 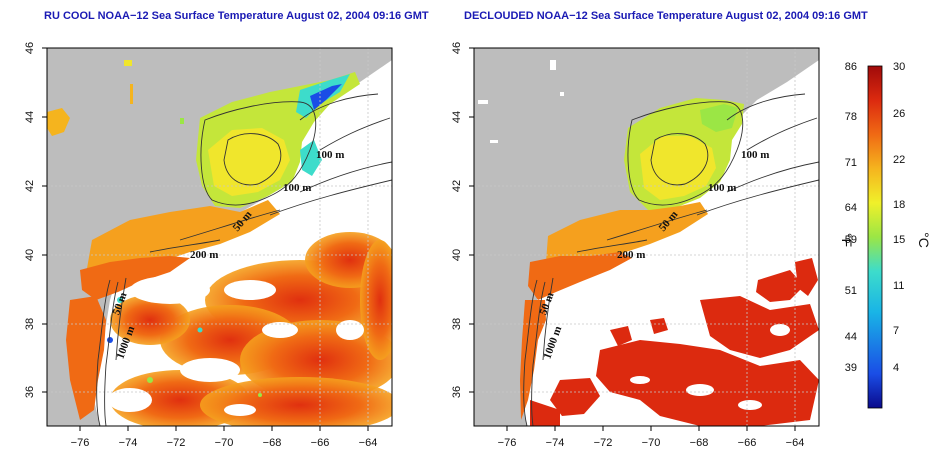 What do you see at coordinates (326, 97) in the screenshot?
I see `sst-cold-core` at bounding box center [326, 97].